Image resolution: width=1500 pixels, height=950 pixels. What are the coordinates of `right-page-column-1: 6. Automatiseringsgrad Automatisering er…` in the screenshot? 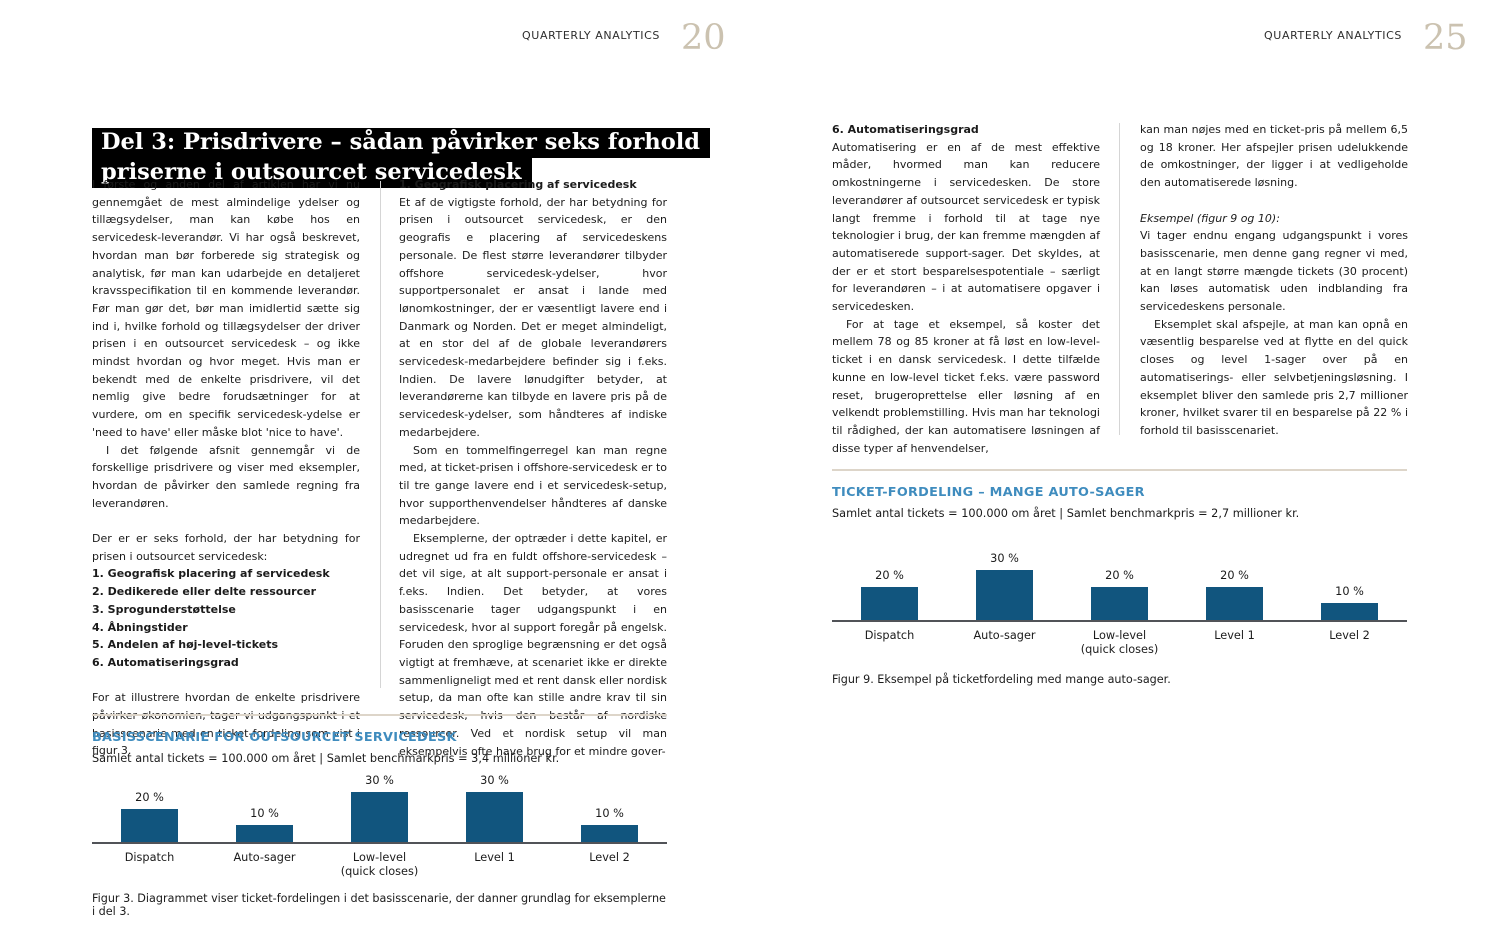 It's located at (966, 289).